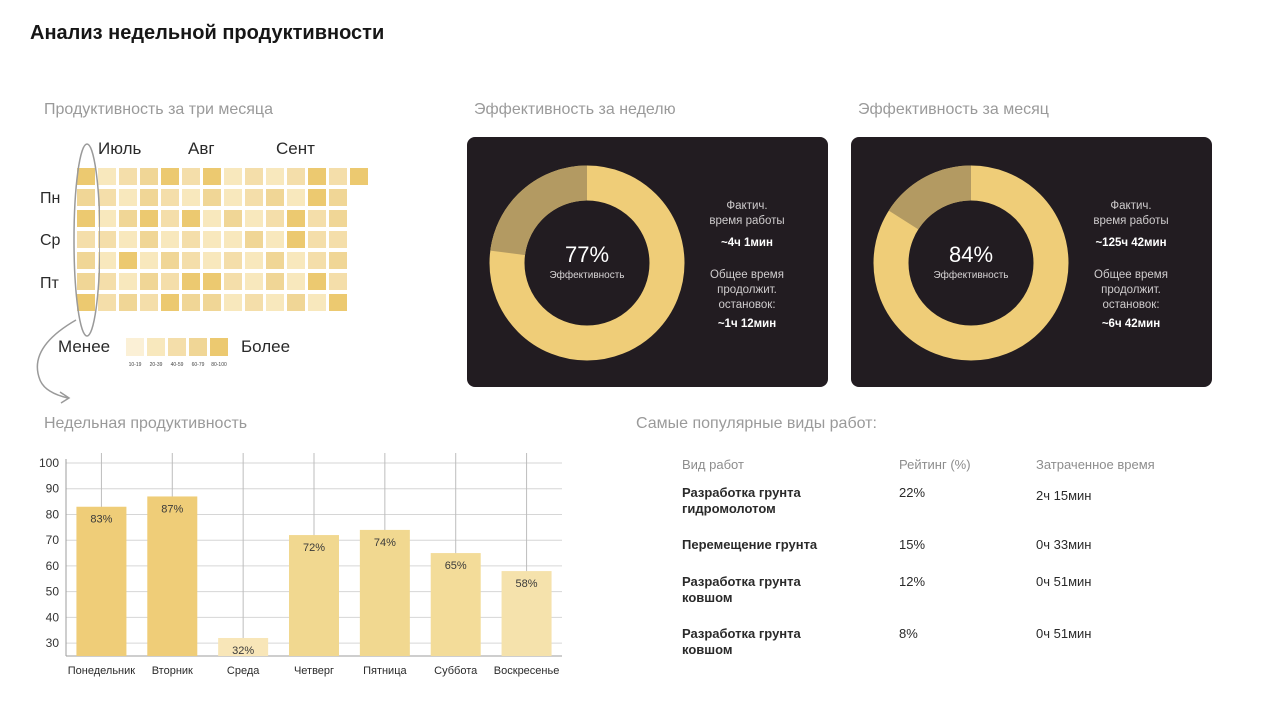  What do you see at coordinates (172, 671) in the screenshot?
I see `chart-x-tick-label: Вторник` at bounding box center [172, 671].